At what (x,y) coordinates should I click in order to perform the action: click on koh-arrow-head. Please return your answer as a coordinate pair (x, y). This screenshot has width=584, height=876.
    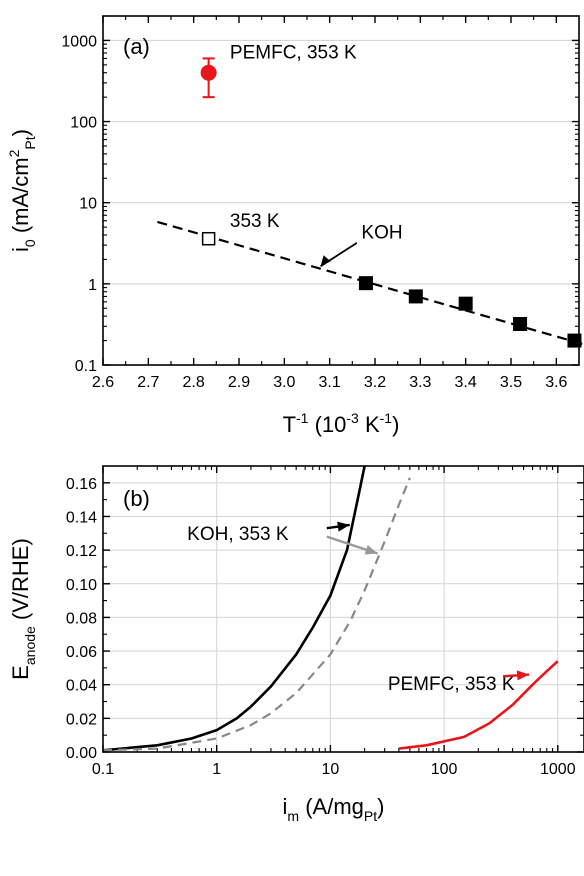
    Looking at the image, I should click on (325, 261).